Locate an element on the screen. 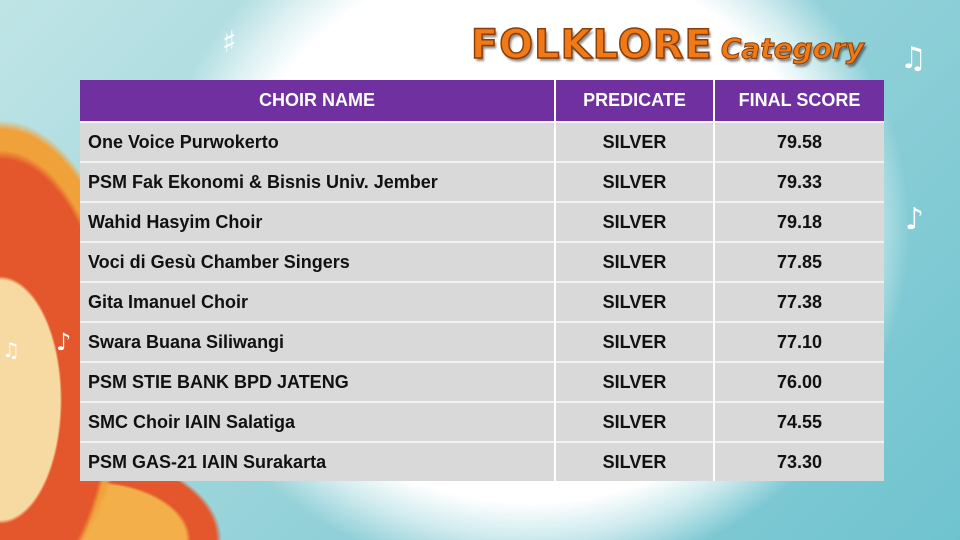 This screenshot has height=540, width=960. score-cell: 77.38 is located at coordinates (799, 301).